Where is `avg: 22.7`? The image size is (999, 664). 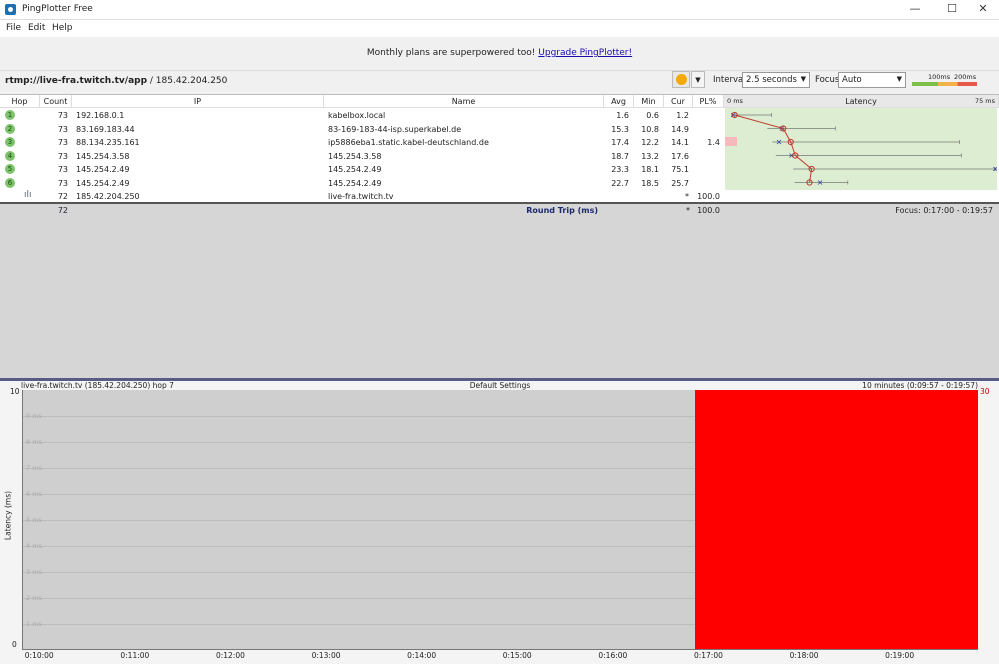 avg: 22.7 is located at coordinates (620, 183).